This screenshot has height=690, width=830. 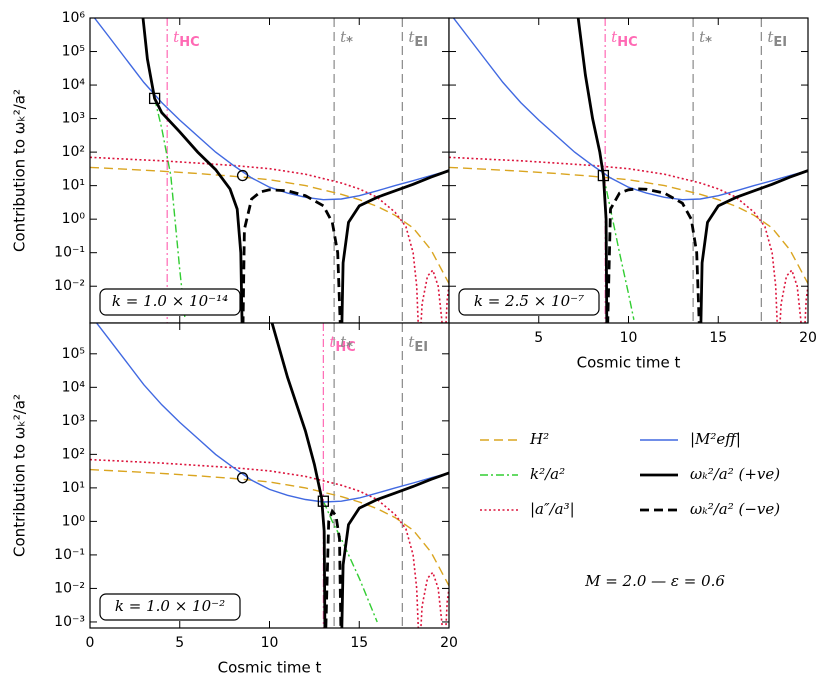 What do you see at coordinates (735, 509) in the screenshot?
I see `legend-label: ωₖ²/a² (−ve)` at bounding box center [735, 509].